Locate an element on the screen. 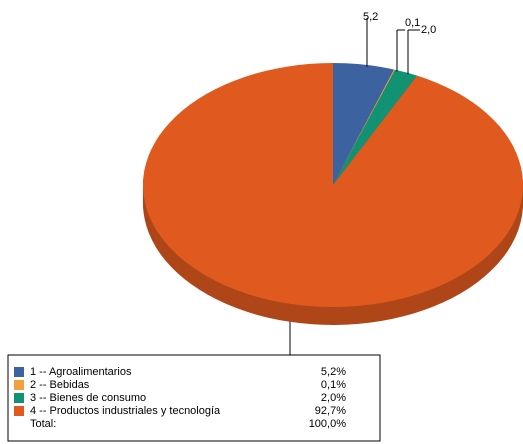 The height and width of the screenshot is (444, 523). legend-label: 1 -- Agroalimentarios is located at coordinates (81, 372).